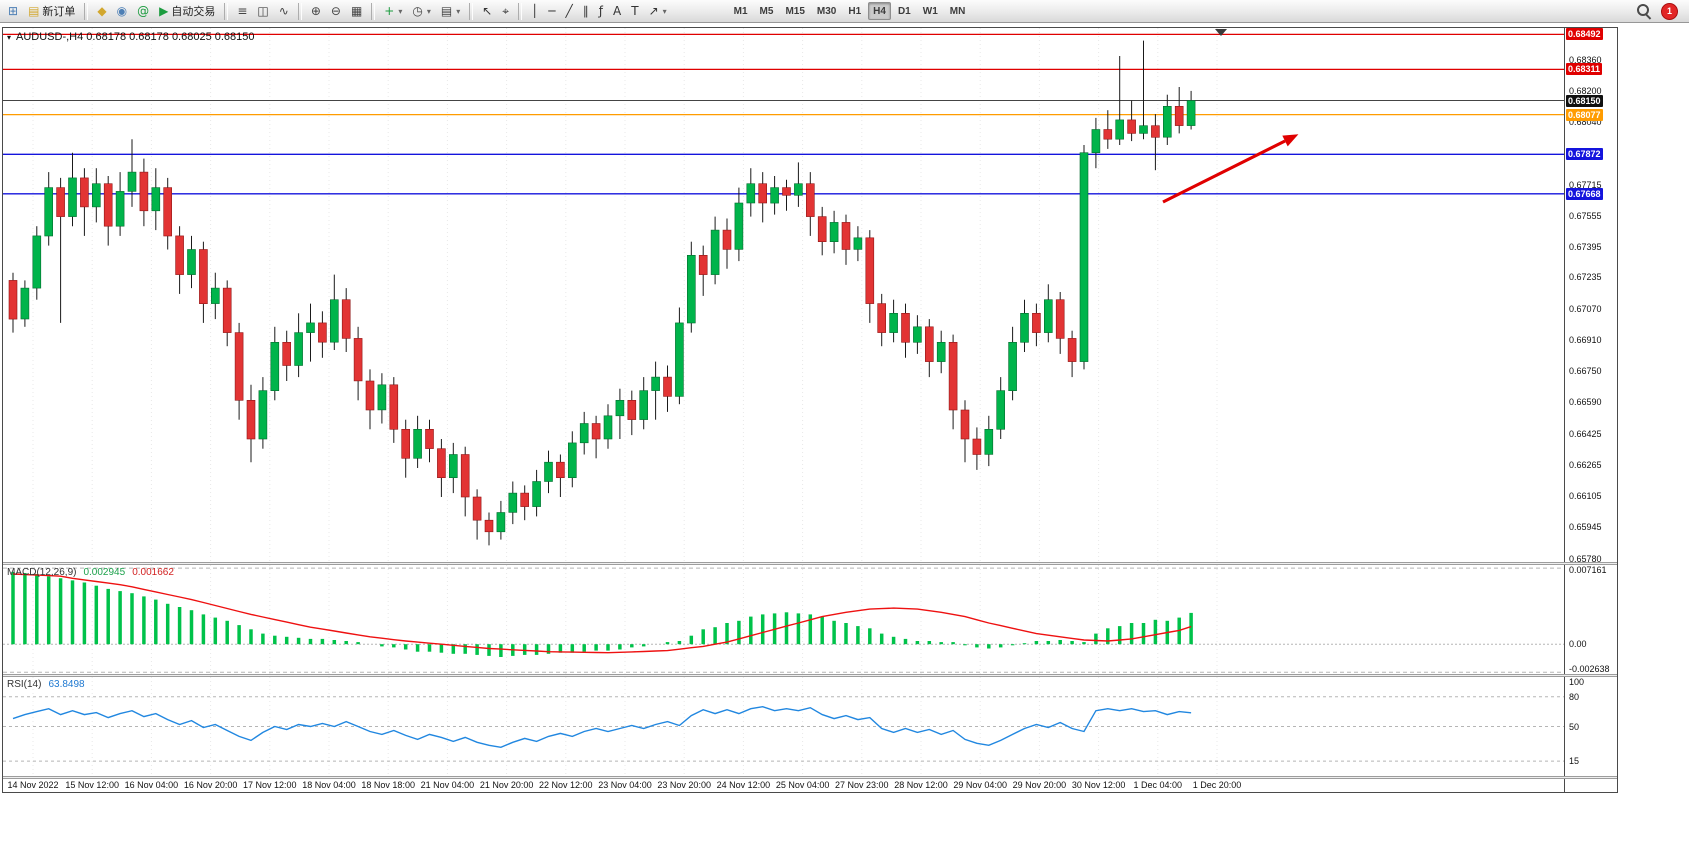  Describe the element at coordinates (13, 11) in the screenshot. I see `new-chart-icon: ⊞` at that location.